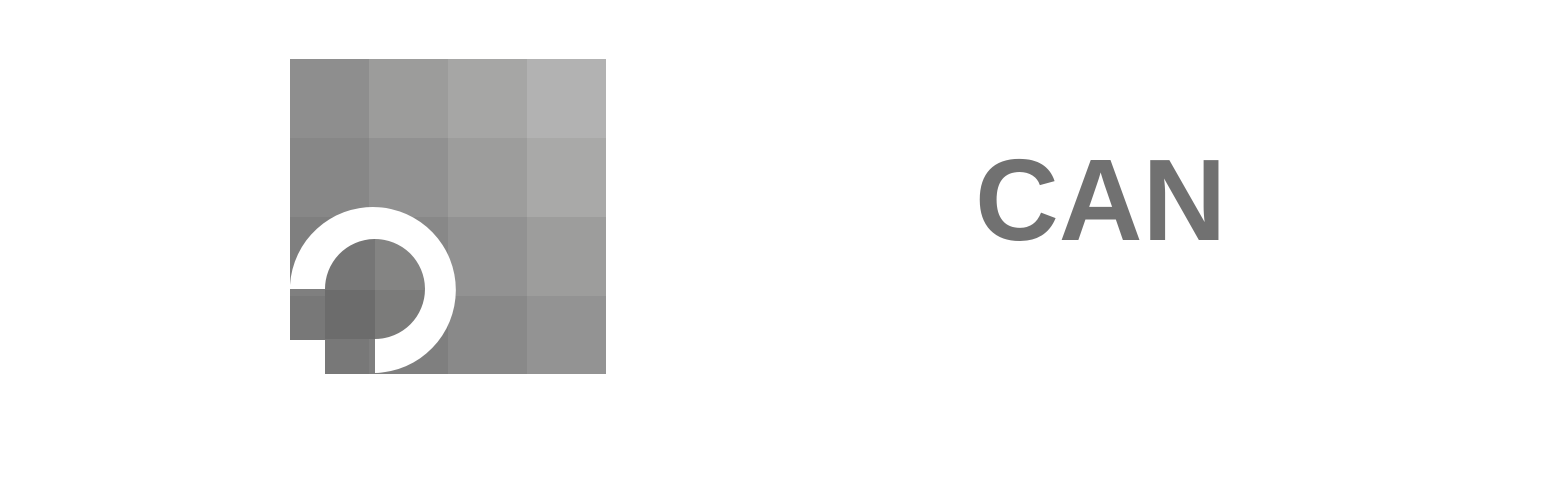 Image resolution: width=1564 pixels, height=500 pixels. I want to click on pixel-grid-ring-icon, so click(448, 216).